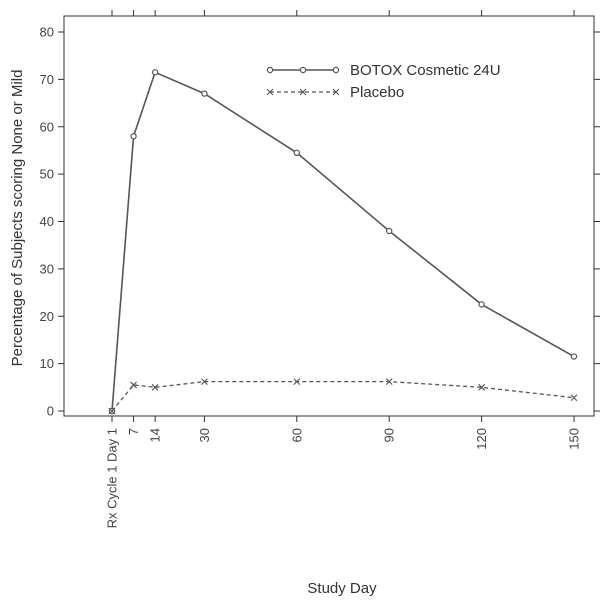  Describe the element at coordinates (383, 81) in the screenshot. I see `legend: BOTOX Cosmetic 24U Placebo` at that location.